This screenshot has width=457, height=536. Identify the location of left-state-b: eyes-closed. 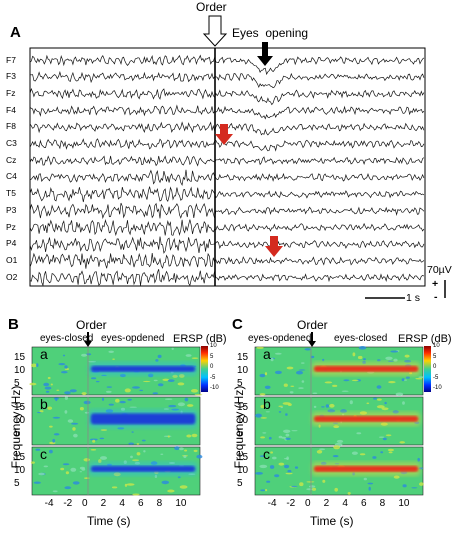
(67, 338).